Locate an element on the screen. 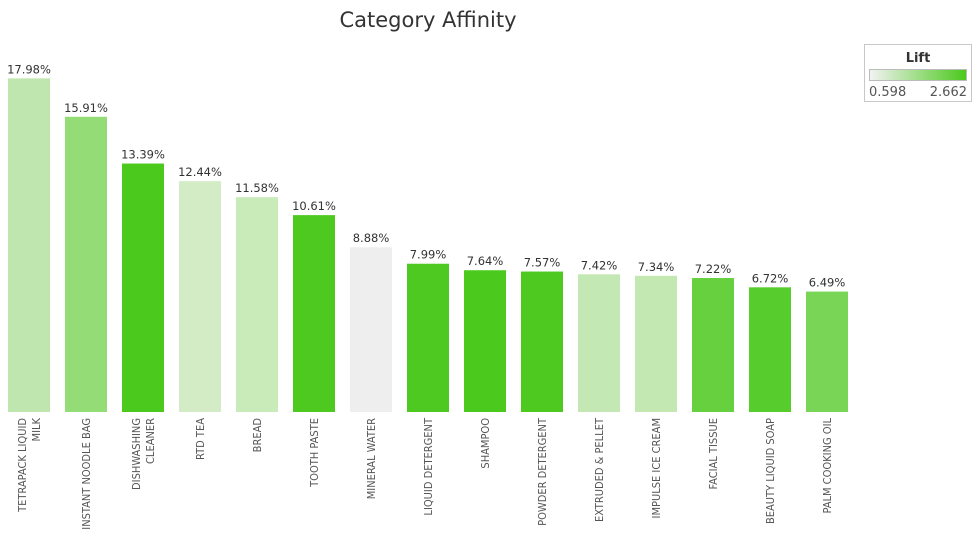 This screenshot has width=975, height=557. category-label: DISHWASHING CLEANER is located at coordinates (143, 454).